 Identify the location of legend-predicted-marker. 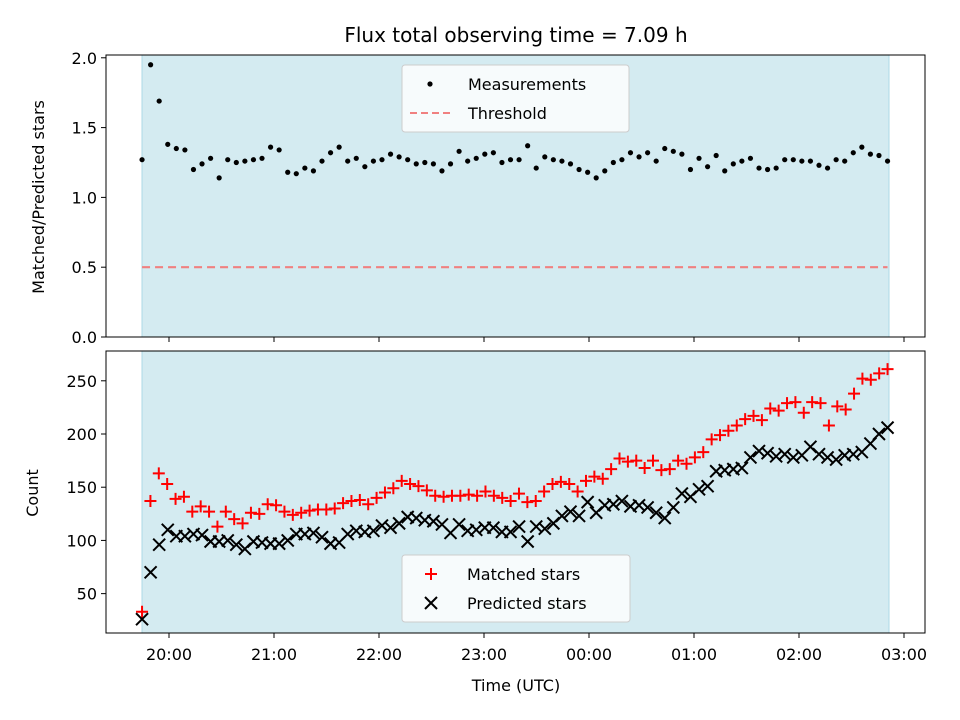
(431, 603).